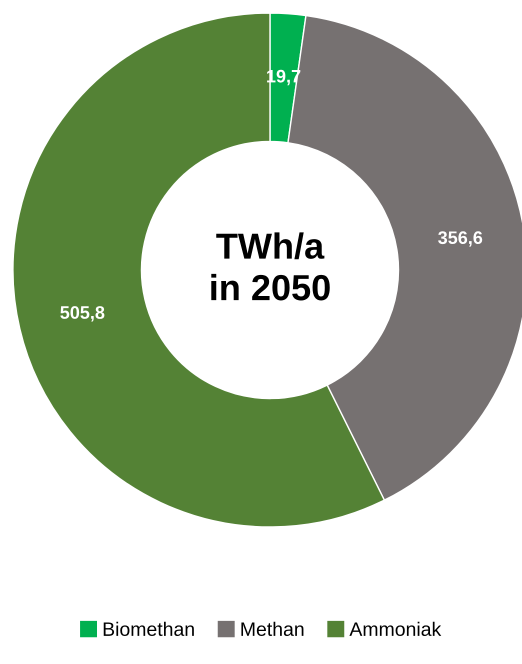 The height and width of the screenshot is (664, 522). Describe the element at coordinates (149, 629) in the screenshot. I see `legend-label: Biomethan` at that location.